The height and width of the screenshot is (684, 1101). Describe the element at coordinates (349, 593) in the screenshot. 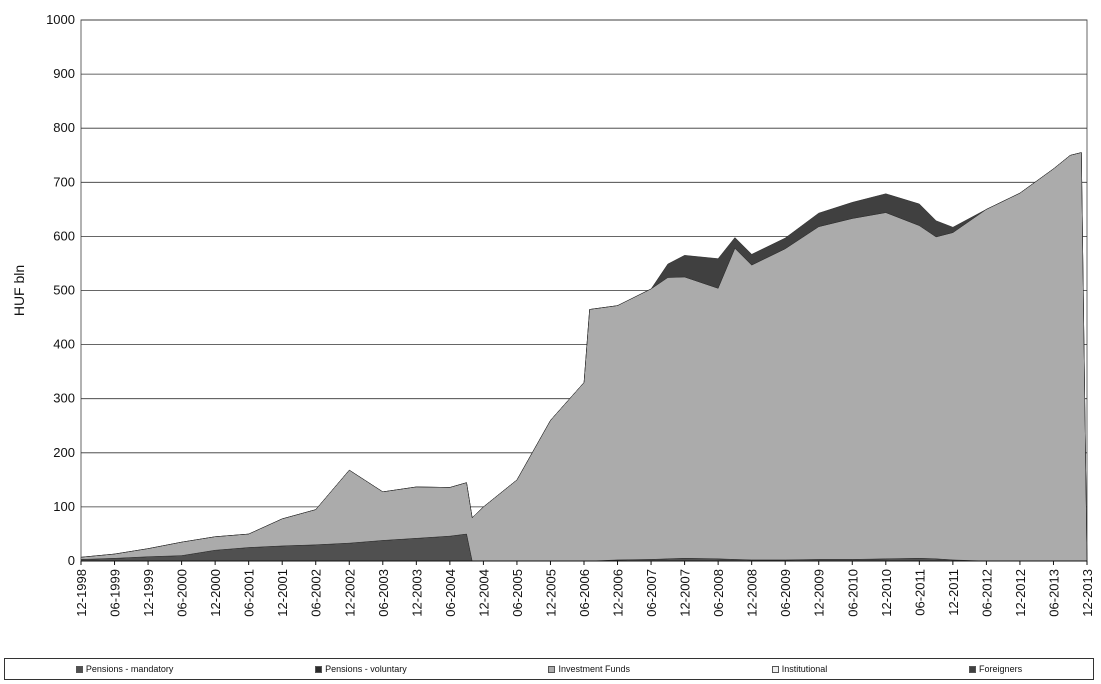

I see `x-tick-label: 12-2002` at that location.